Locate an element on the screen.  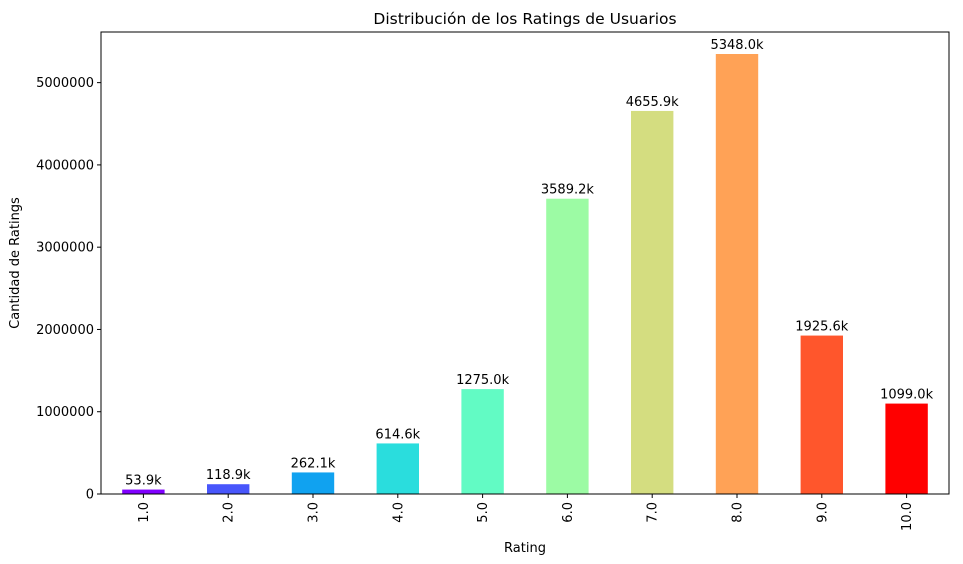
bar-value-label: 118.9k is located at coordinates (228, 475).